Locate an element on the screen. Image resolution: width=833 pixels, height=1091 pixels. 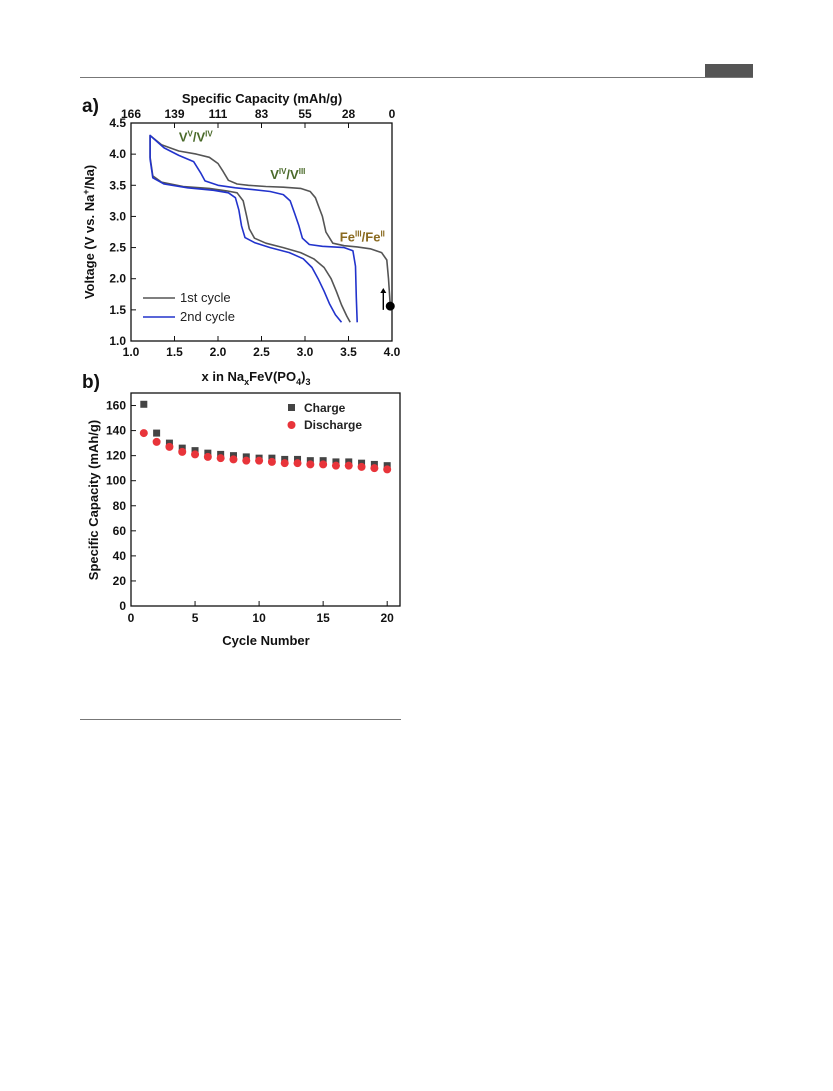
top-tick-label: 83 is located at coordinates (262, 114).